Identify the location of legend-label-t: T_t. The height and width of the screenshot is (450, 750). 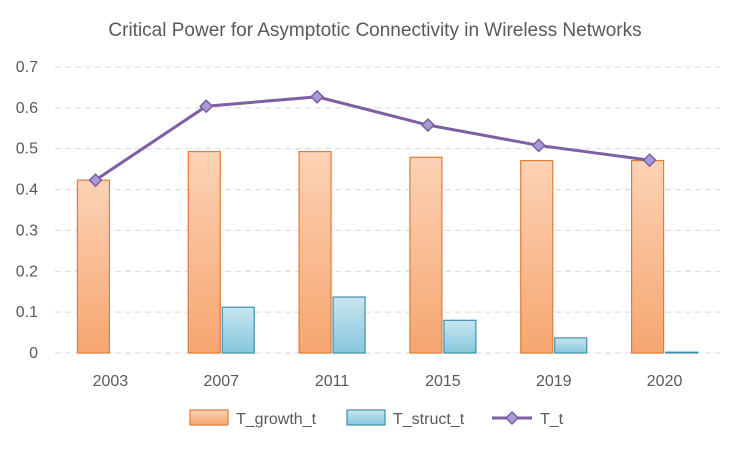
(552, 419).